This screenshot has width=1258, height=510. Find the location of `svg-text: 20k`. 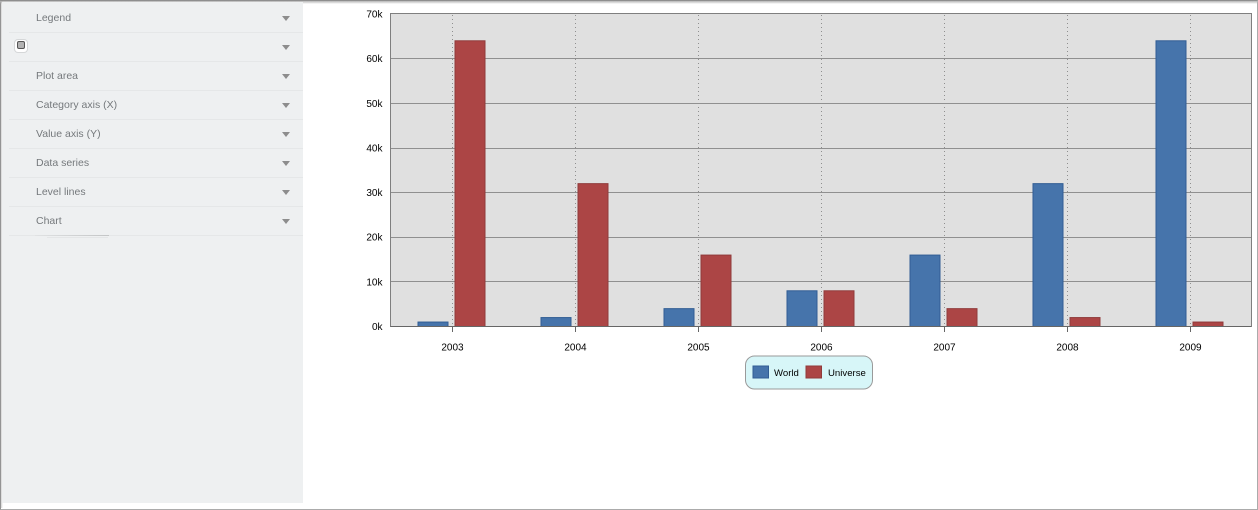

svg-text: 20k is located at coordinates (374, 238).